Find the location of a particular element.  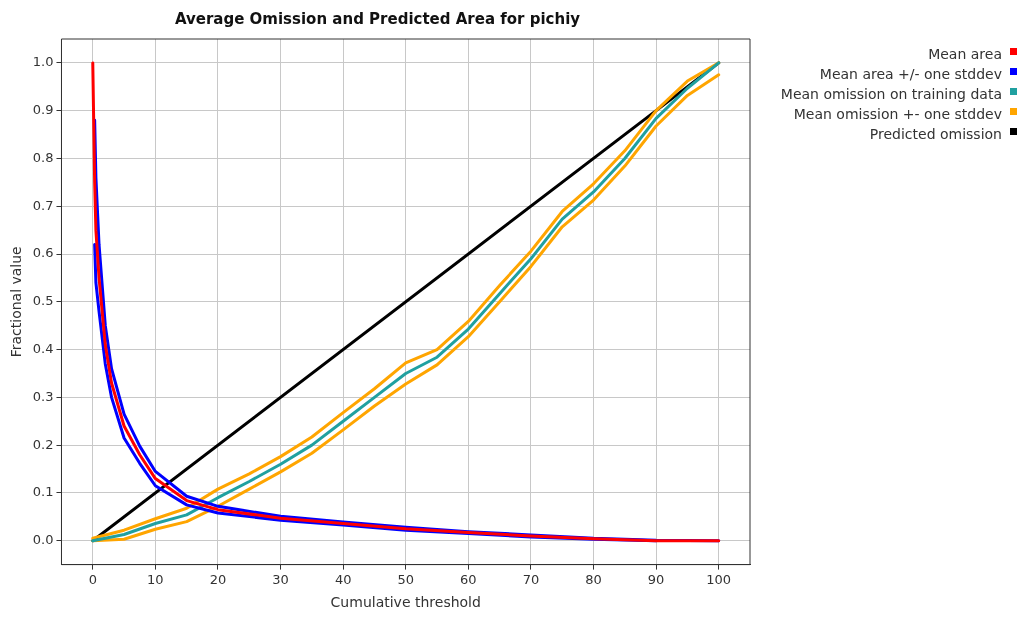

y-tick-label: 0.7 is located at coordinates (43, 205).